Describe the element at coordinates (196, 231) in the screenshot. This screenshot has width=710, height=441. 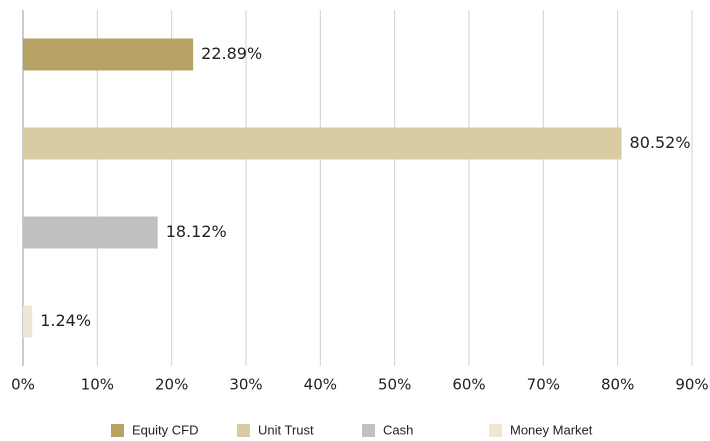
I see `value-label: 18.12%` at that location.